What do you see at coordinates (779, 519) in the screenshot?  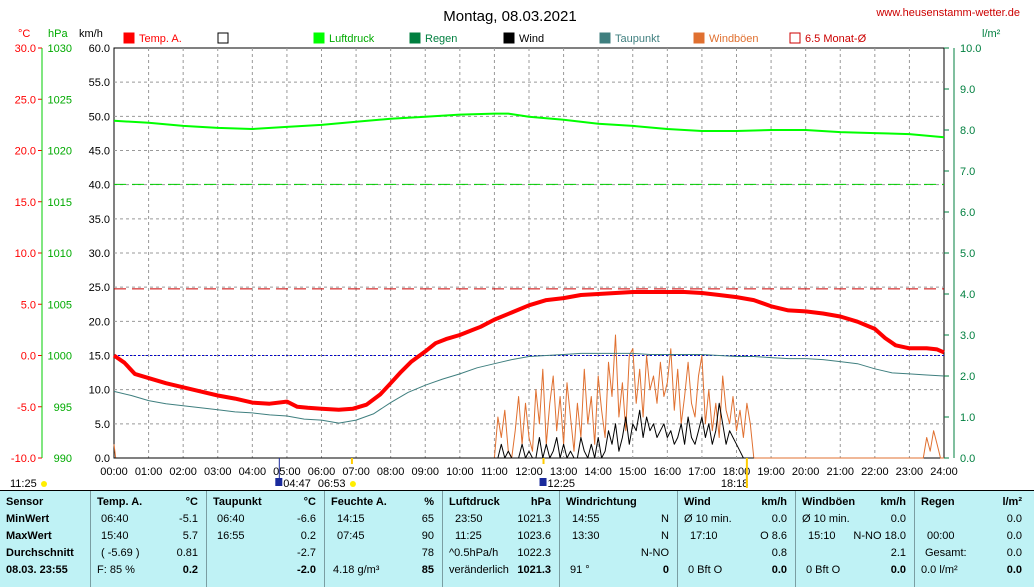 I see `wind-min: 0.0` at bounding box center [779, 519].